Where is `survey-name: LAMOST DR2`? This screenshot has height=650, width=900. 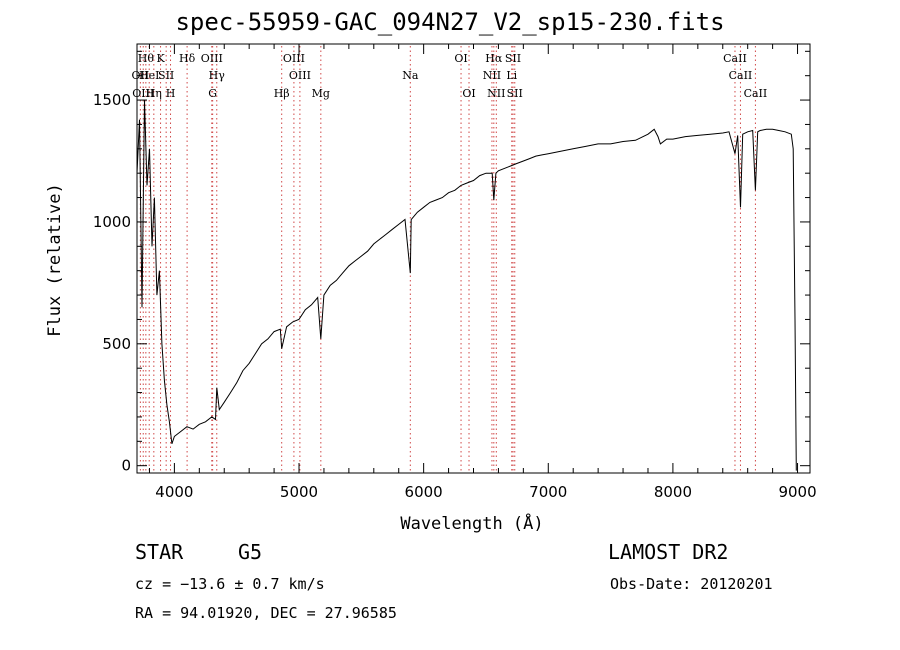 survey-name: LAMOST DR2 is located at coordinates (668, 552).